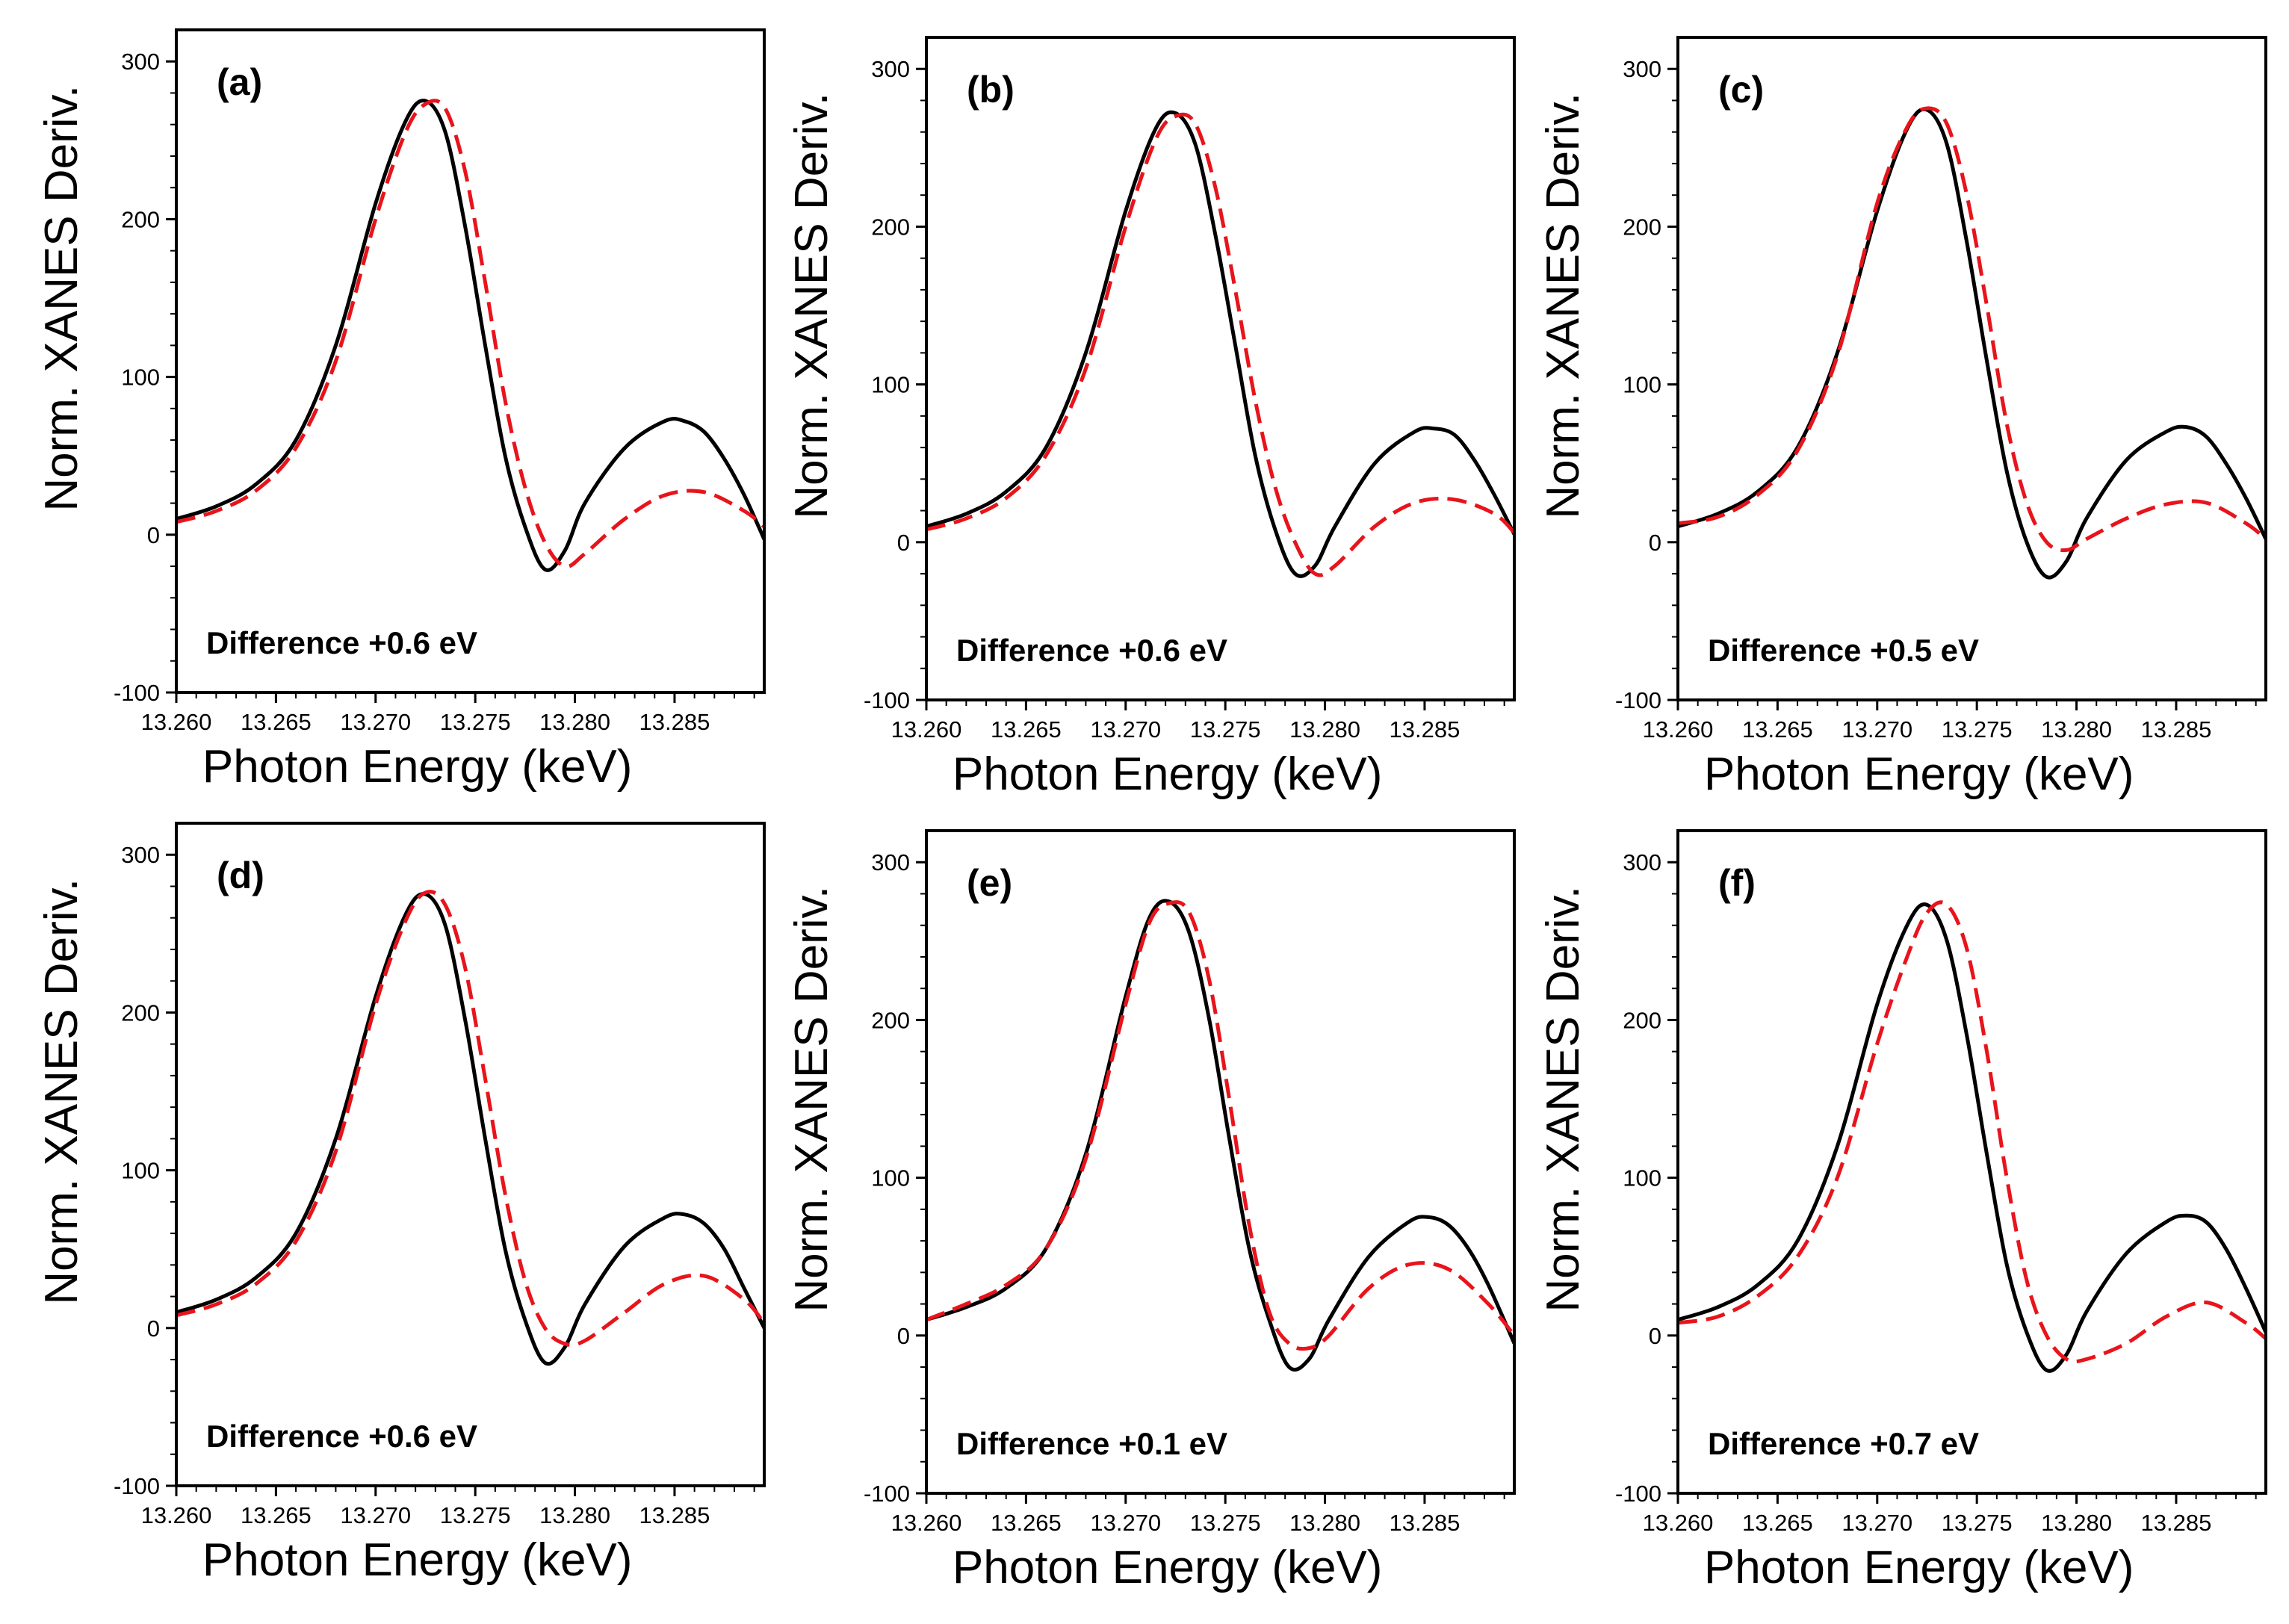 This screenshot has height=1624, width=2289. What do you see at coordinates (991, 90) in the screenshot?
I see `panel-label: (b)` at bounding box center [991, 90].